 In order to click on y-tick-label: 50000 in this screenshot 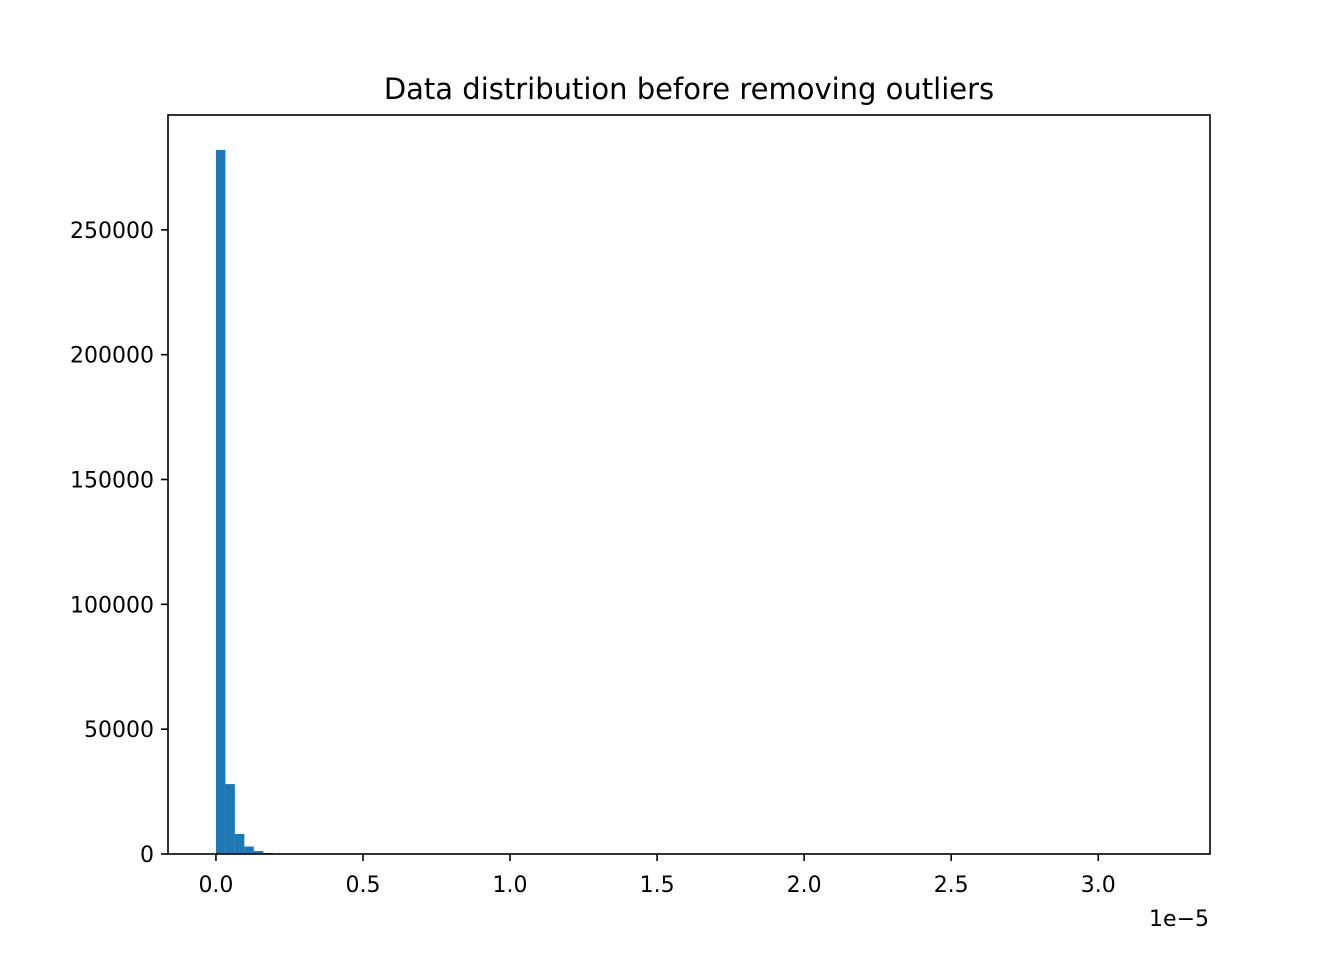, I will do `click(119, 730)`.